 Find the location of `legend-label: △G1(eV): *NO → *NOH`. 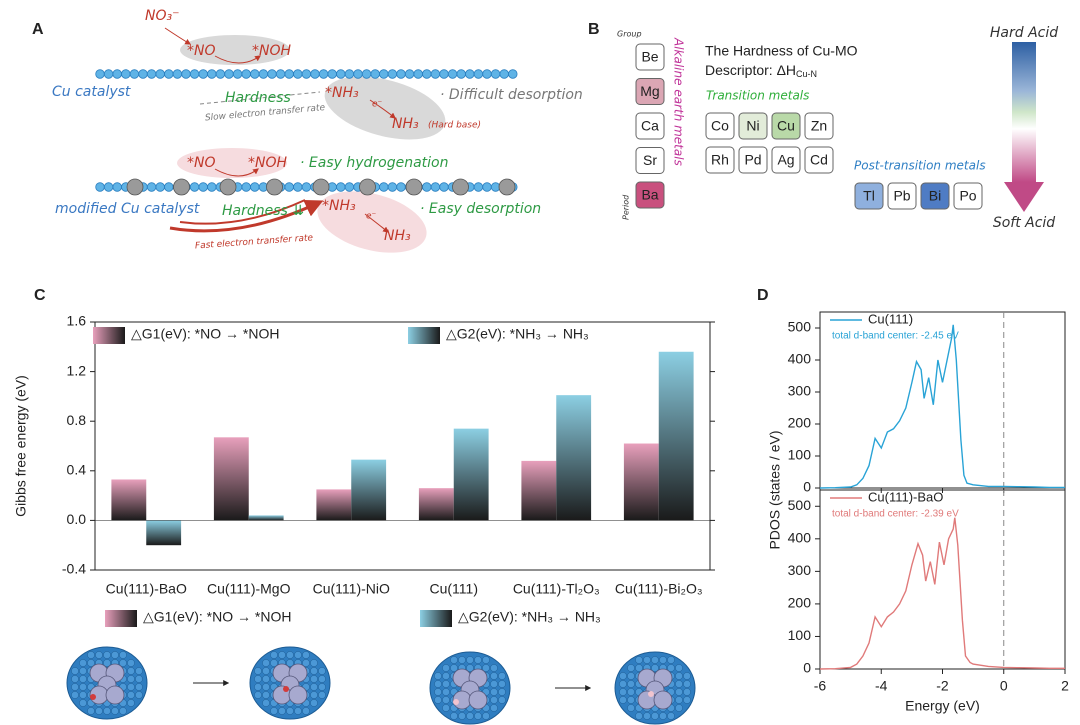

legend-label: △G1(eV): *NO → *NOH is located at coordinates (217, 617).